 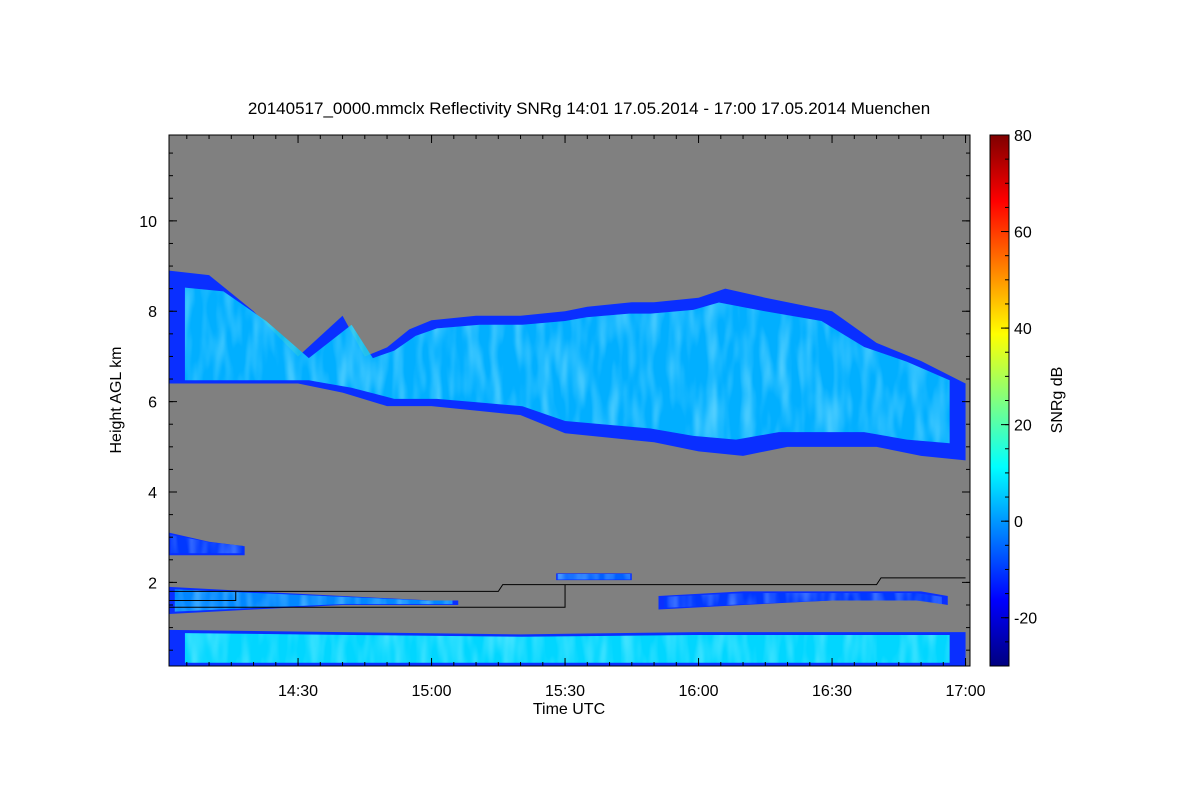 I want to click on colorbar-tick-label: 20, so click(x=1023, y=426).